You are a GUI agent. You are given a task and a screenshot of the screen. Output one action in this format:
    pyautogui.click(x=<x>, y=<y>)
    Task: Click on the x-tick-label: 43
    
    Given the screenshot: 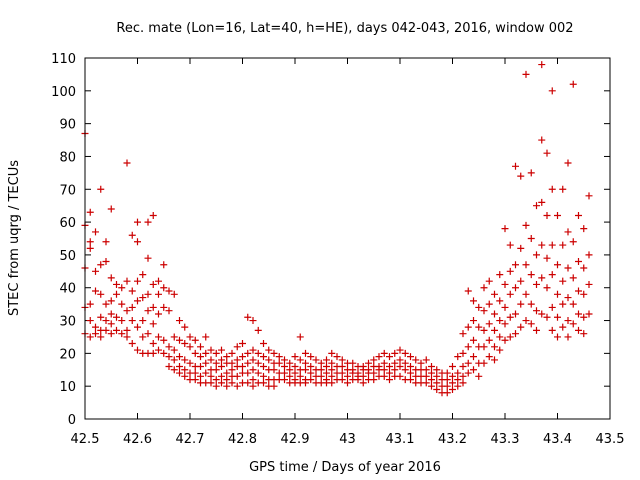 What is the action you would take?
    pyautogui.click(x=347, y=439)
    